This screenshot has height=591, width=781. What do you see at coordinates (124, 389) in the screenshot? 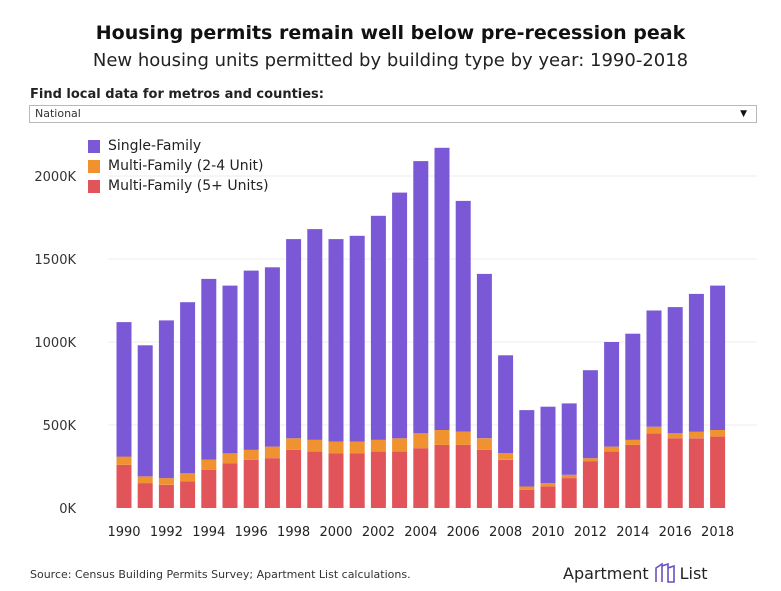
I see `bar-single-family-1990` at bounding box center [124, 389].